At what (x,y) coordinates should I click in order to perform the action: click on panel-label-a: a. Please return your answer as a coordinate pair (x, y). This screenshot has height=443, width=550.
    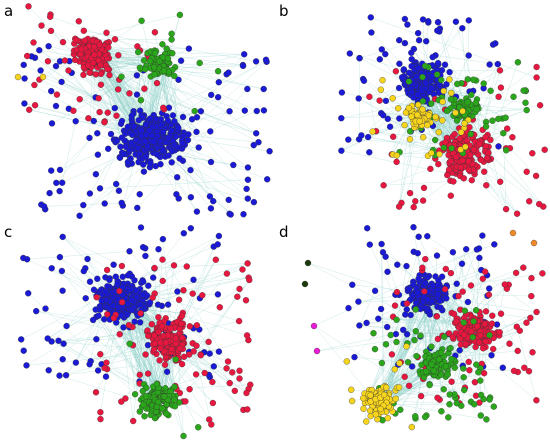
    Looking at the image, I should click on (9, 11).